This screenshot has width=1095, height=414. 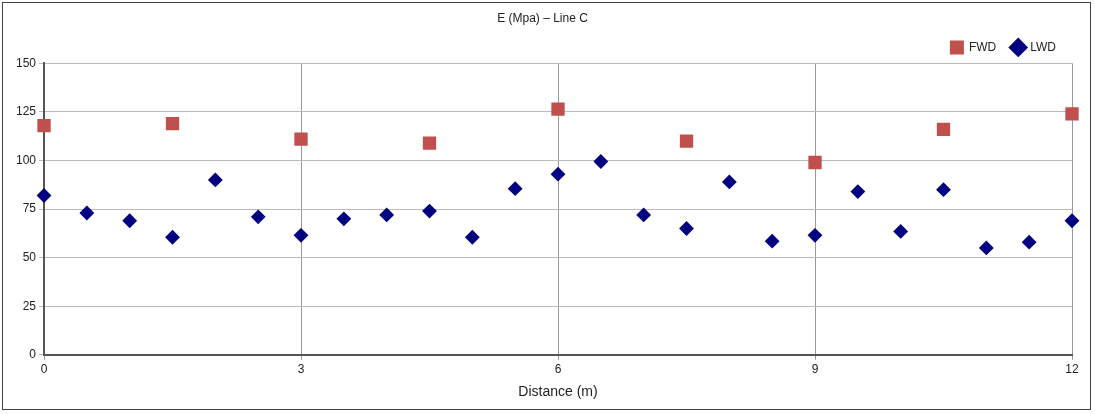 What do you see at coordinates (543, 17) in the screenshot?
I see `chart-title: E (Mpa) – Line C` at bounding box center [543, 17].